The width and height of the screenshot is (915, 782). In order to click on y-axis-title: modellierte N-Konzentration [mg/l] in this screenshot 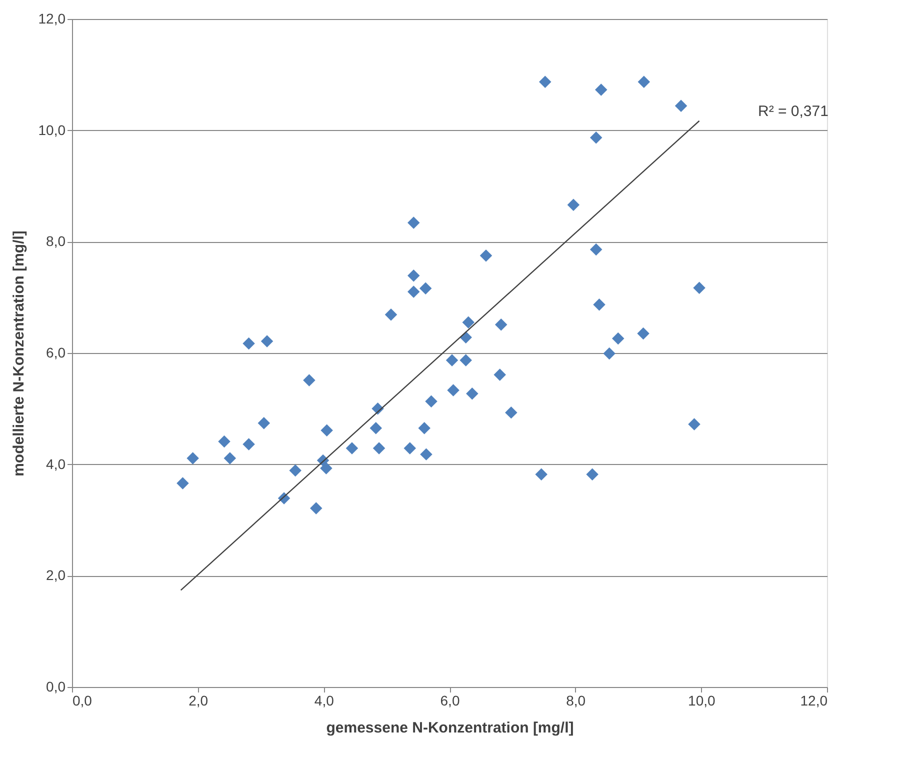, I will do `click(19, 353)`.